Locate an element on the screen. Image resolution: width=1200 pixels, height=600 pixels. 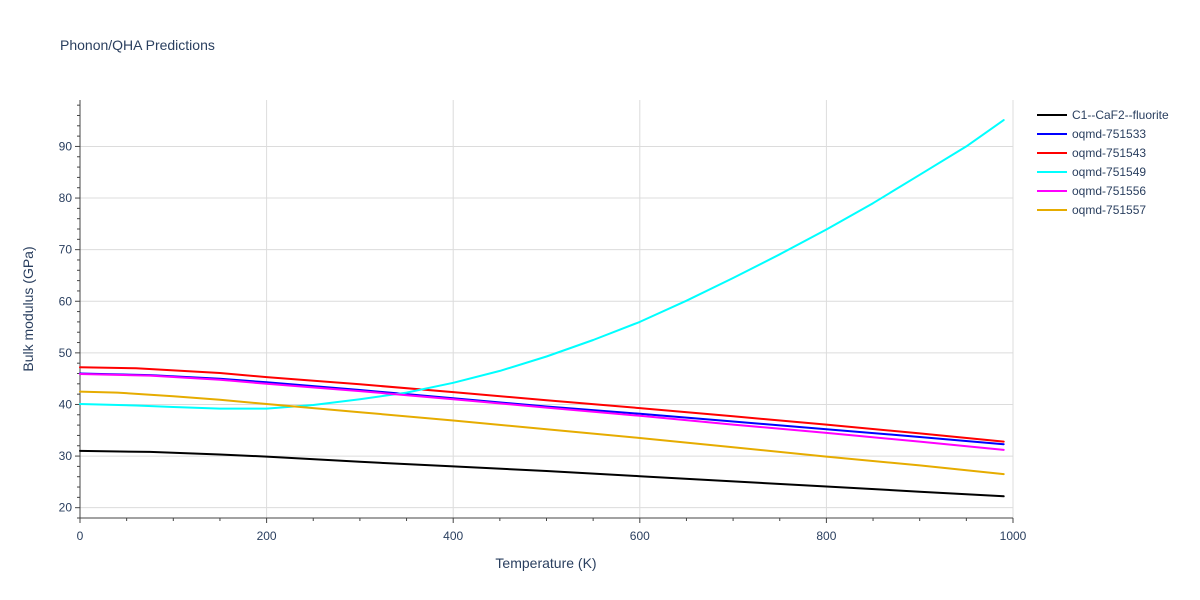
legend-item: oqmd-751549 is located at coordinates (1091, 172).